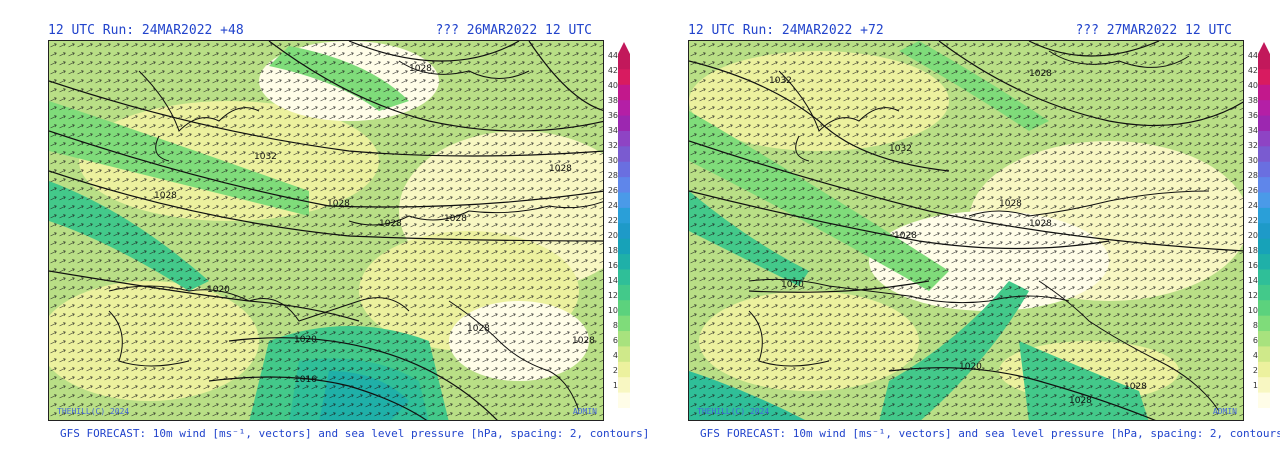 Image resolution: width=1280 pixels, height=462 pixels. What do you see at coordinates (615, 355) in the screenshot?
I see `colorbar-tick-label: 4` at bounding box center [615, 355].